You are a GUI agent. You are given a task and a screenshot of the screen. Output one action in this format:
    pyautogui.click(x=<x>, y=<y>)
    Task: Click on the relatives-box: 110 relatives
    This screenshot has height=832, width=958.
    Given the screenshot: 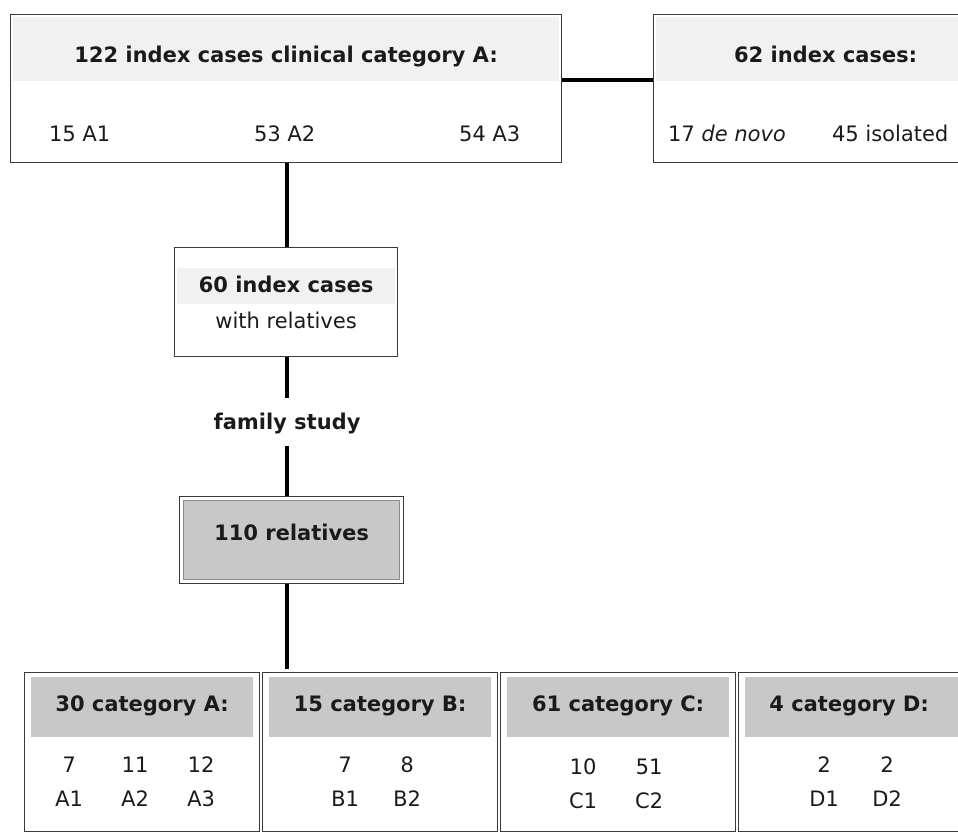 What is the action you would take?
    pyautogui.click(x=291, y=540)
    